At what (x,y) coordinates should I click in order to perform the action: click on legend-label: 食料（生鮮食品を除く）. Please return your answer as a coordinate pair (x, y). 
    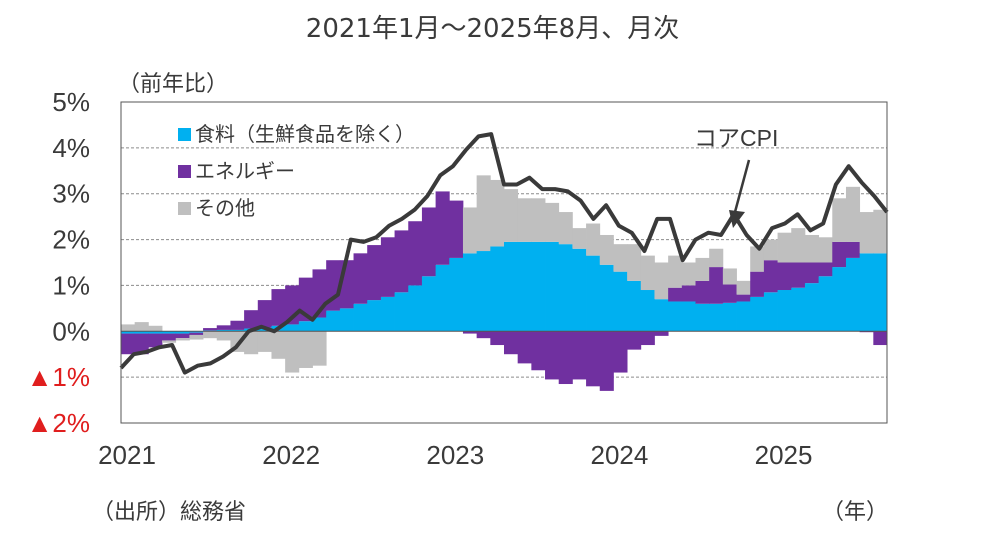
    Looking at the image, I should click on (305, 134).